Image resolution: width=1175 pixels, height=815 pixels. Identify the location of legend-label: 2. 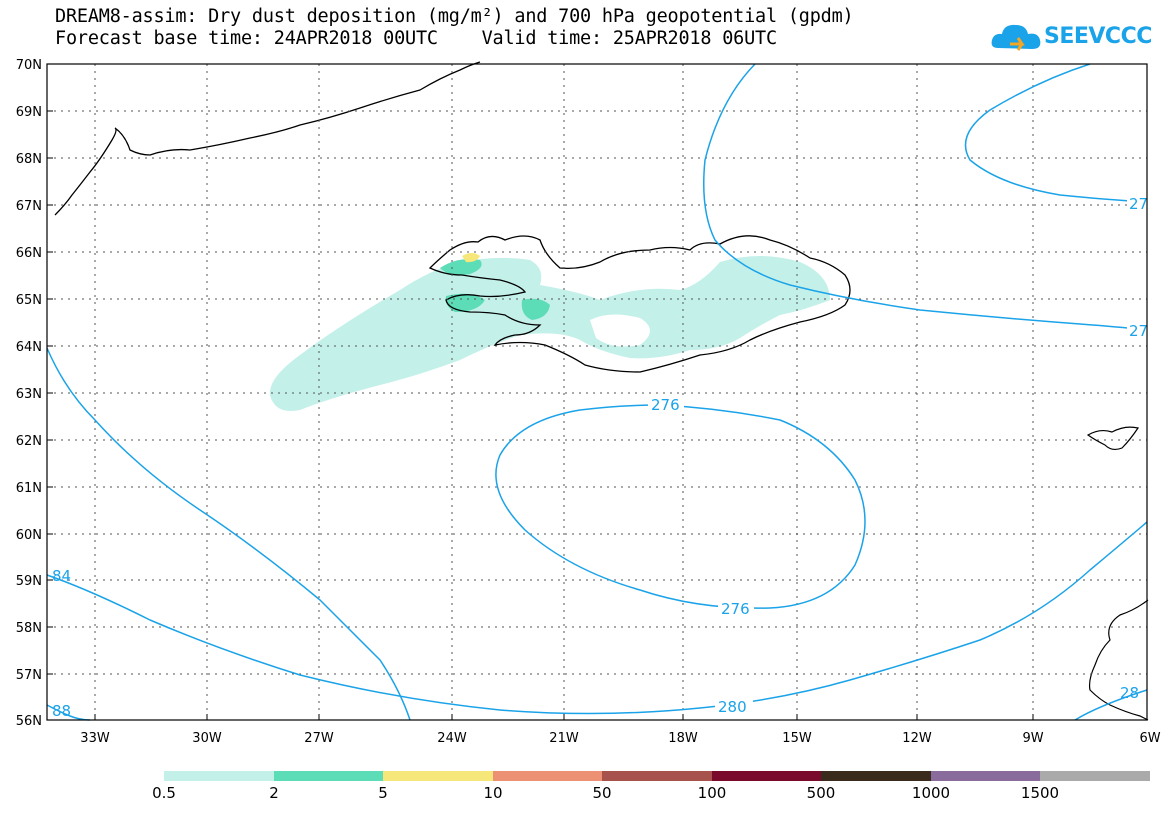
(274, 793).